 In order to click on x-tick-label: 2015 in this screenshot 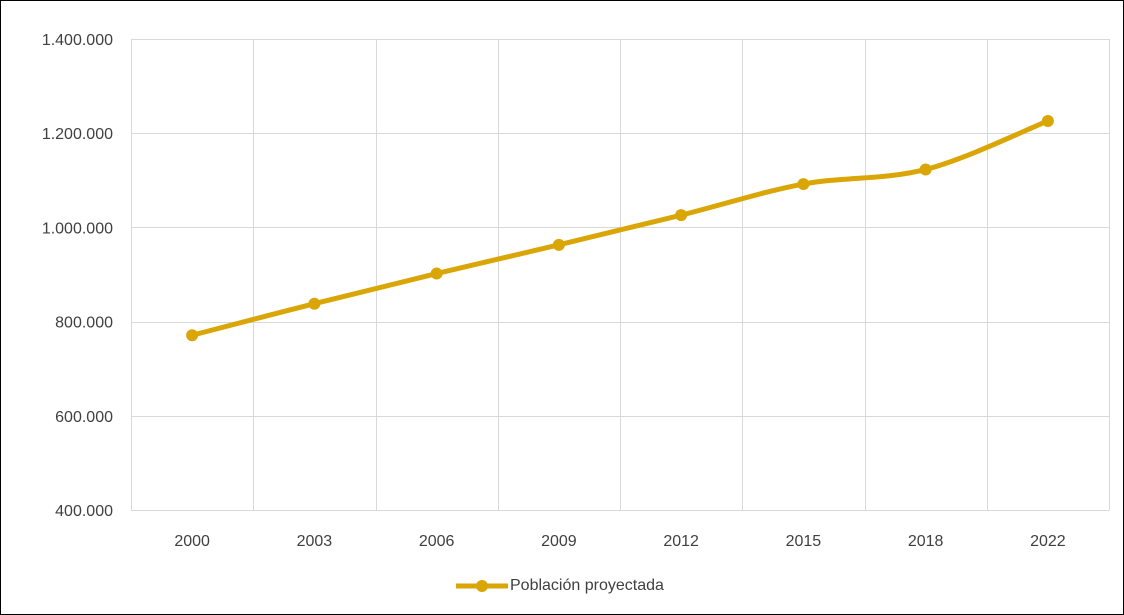, I will do `click(804, 541)`.